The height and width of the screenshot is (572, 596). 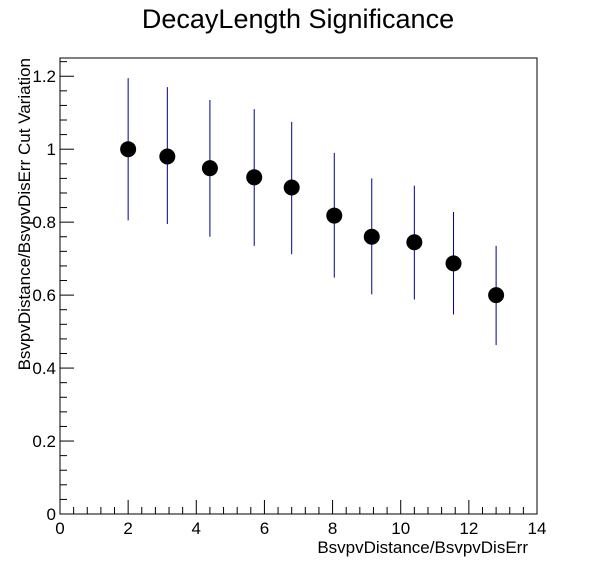 What do you see at coordinates (24, 214) in the screenshot?
I see `y-axis-title: BsvpvDistance/BsvpvDisErr Cut Variation` at bounding box center [24, 214].